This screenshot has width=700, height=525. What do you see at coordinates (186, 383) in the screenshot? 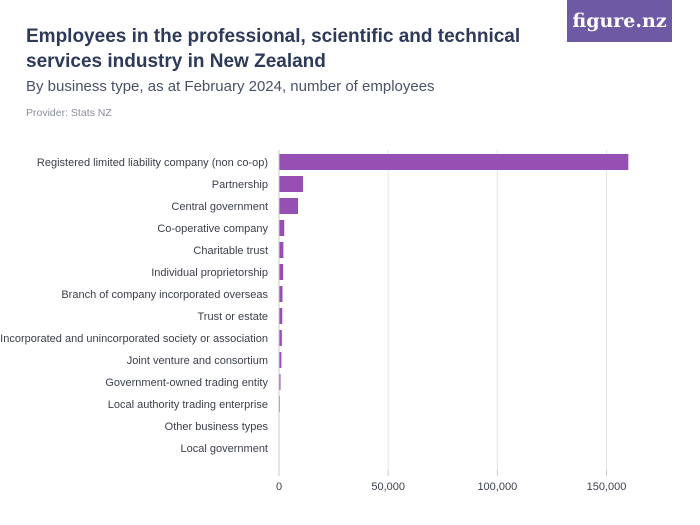
I see `category-label: Government-owned trading entity` at bounding box center [186, 383].